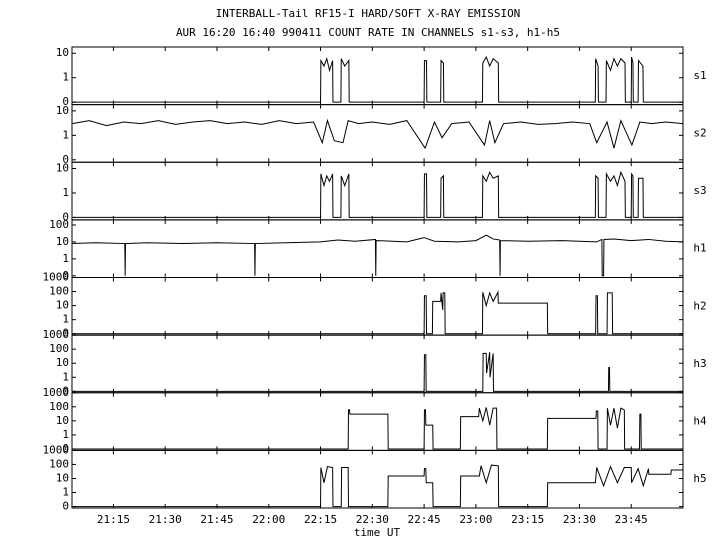 This screenshot has height=550, width=720. I want to click on panel-label: h4, so click(700, 421).